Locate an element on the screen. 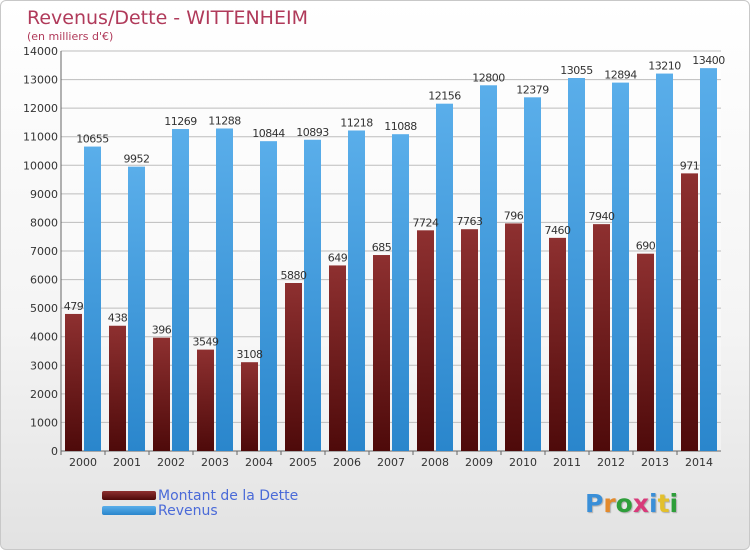 The image size is (750, 550). data-label-revenue: 13400 is located at coordinates (708, 60).